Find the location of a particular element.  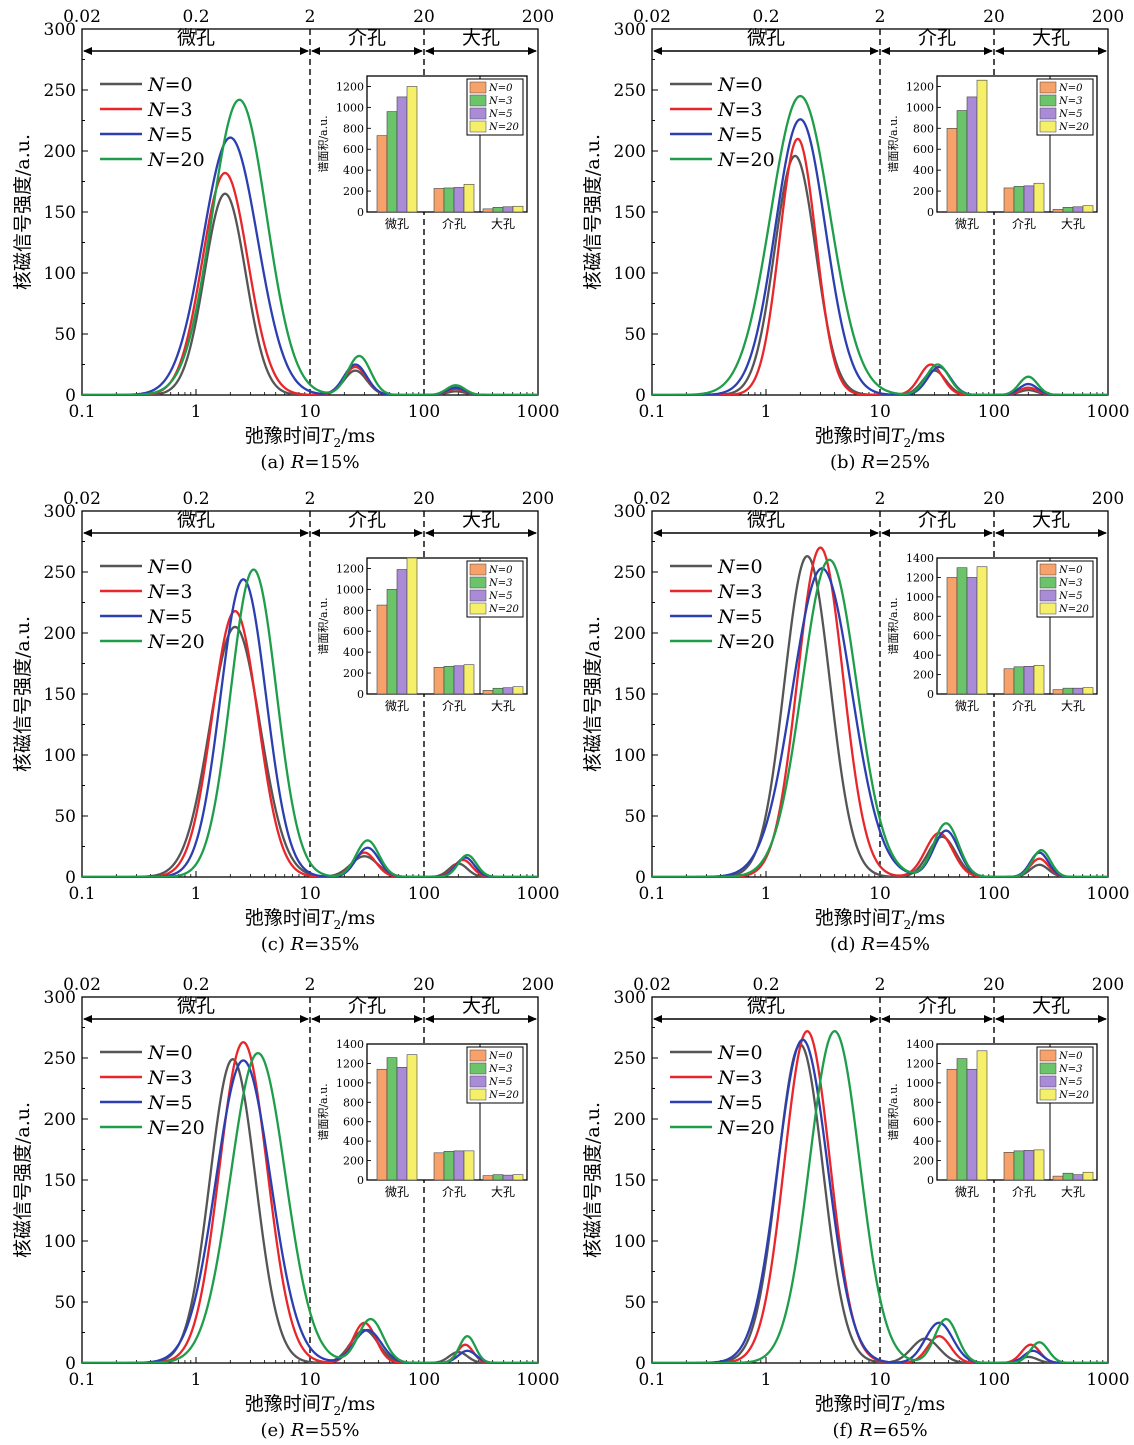

curves is located at coordinates (310, 246).